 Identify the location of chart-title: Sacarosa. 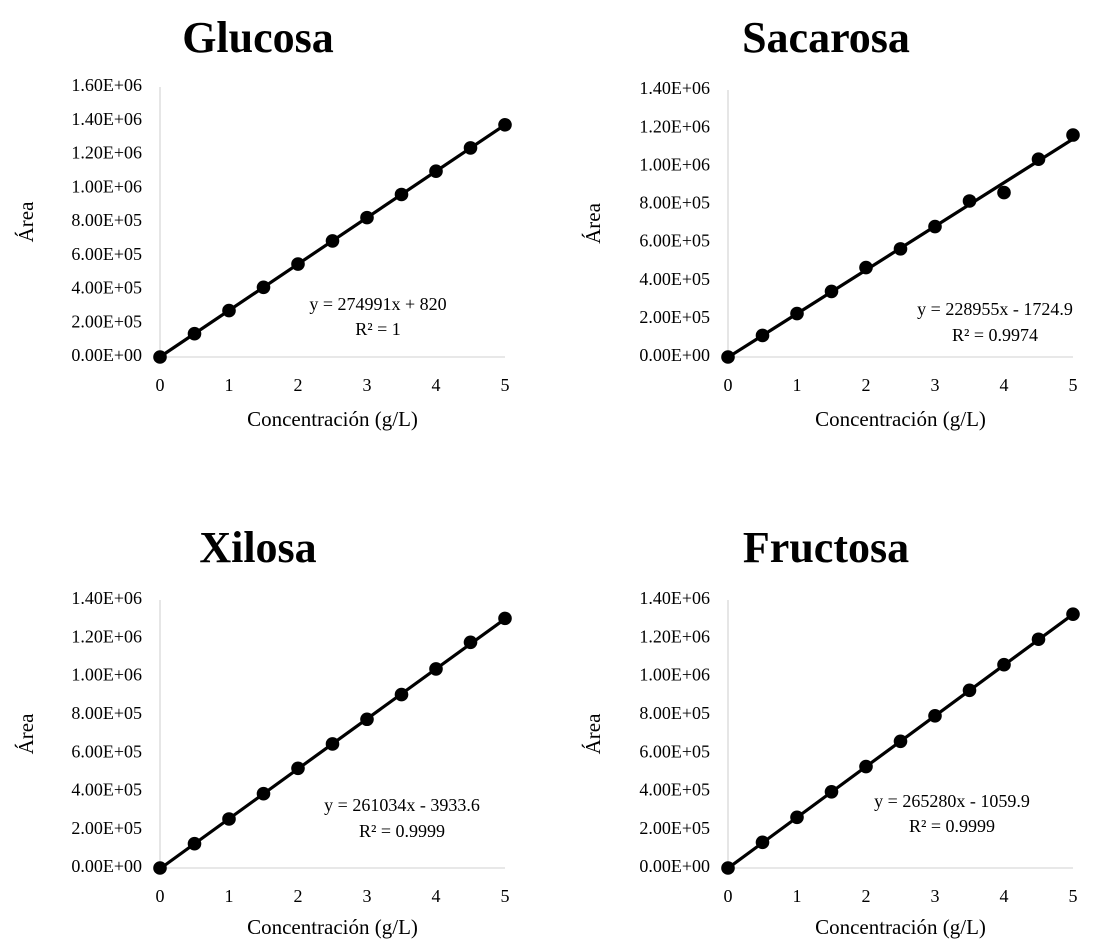
(826, 37).